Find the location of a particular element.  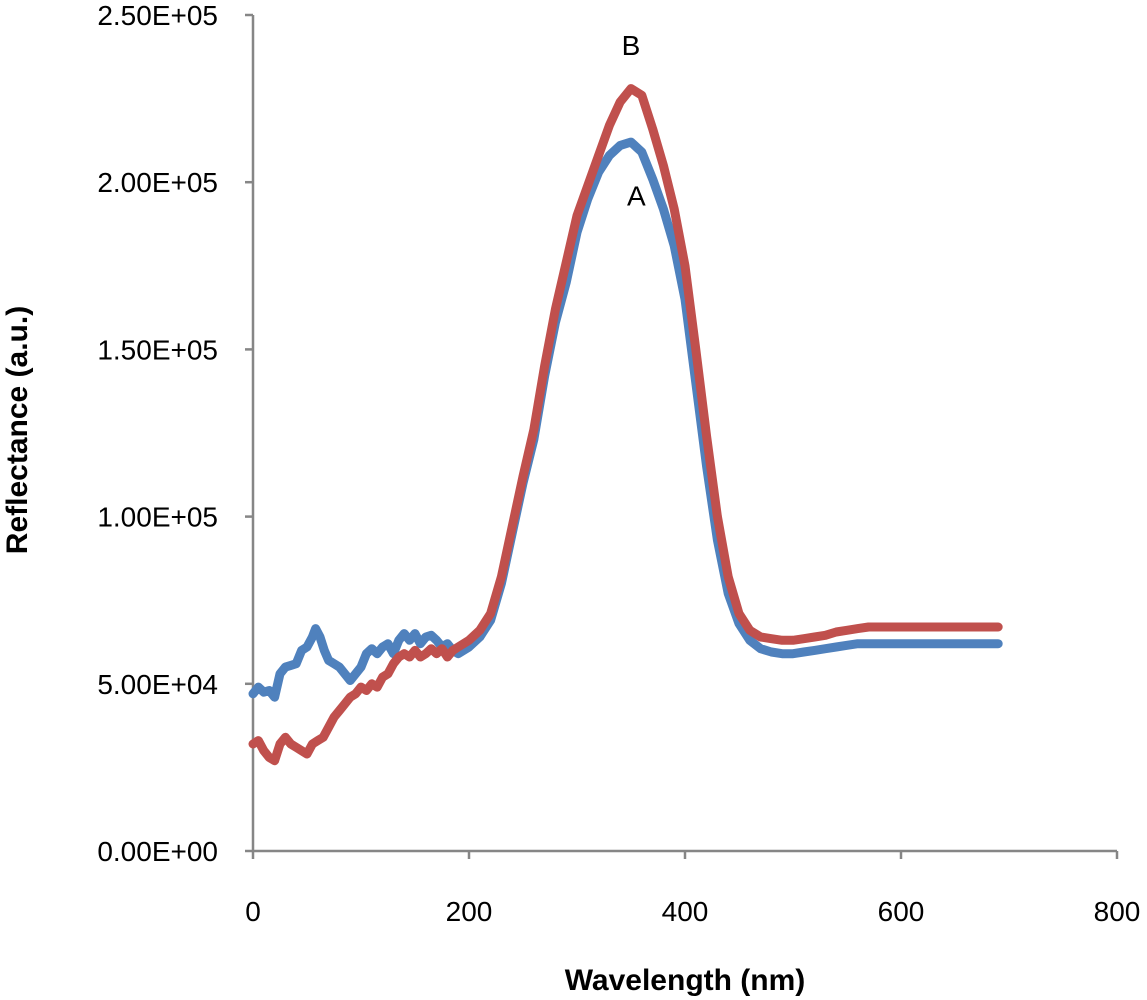

series-label-a: A is located at coordinates (636, 196).